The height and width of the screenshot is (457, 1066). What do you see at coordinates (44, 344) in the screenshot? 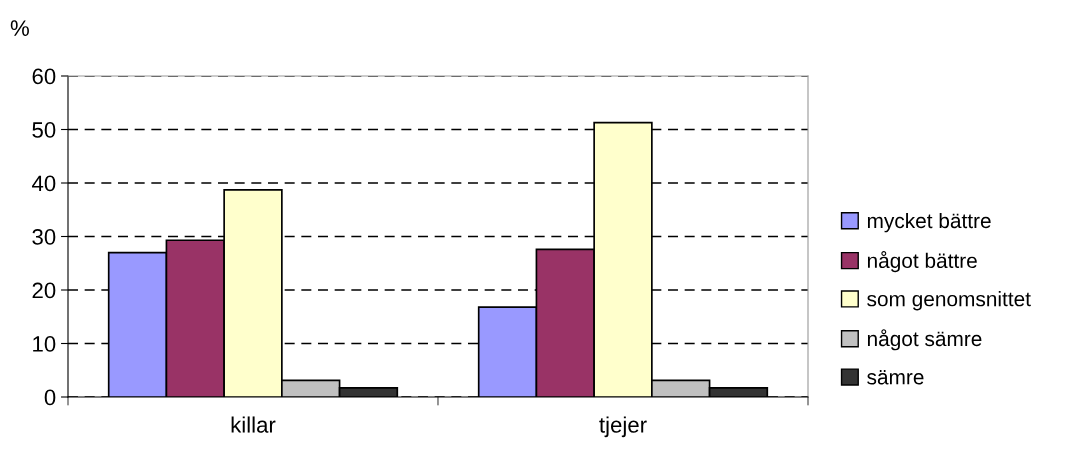
I see `y-tick-label: 10` at bounding box center [44, 344].